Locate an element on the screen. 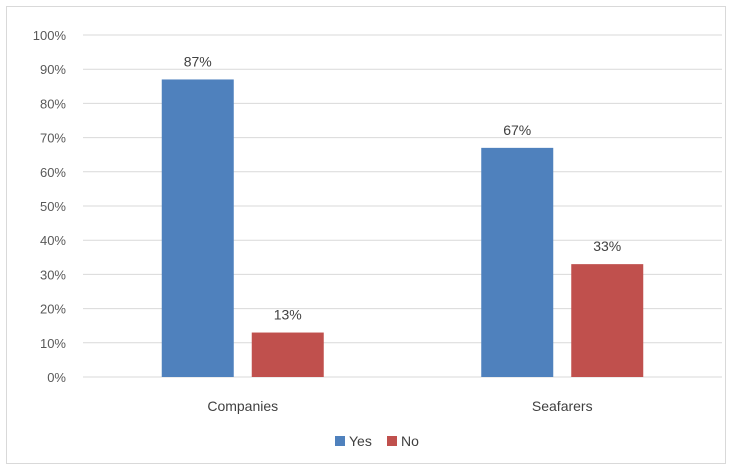 This screenshot has width=729, height=468. y-tick-label: 20% is located at coordinates (53, 309).